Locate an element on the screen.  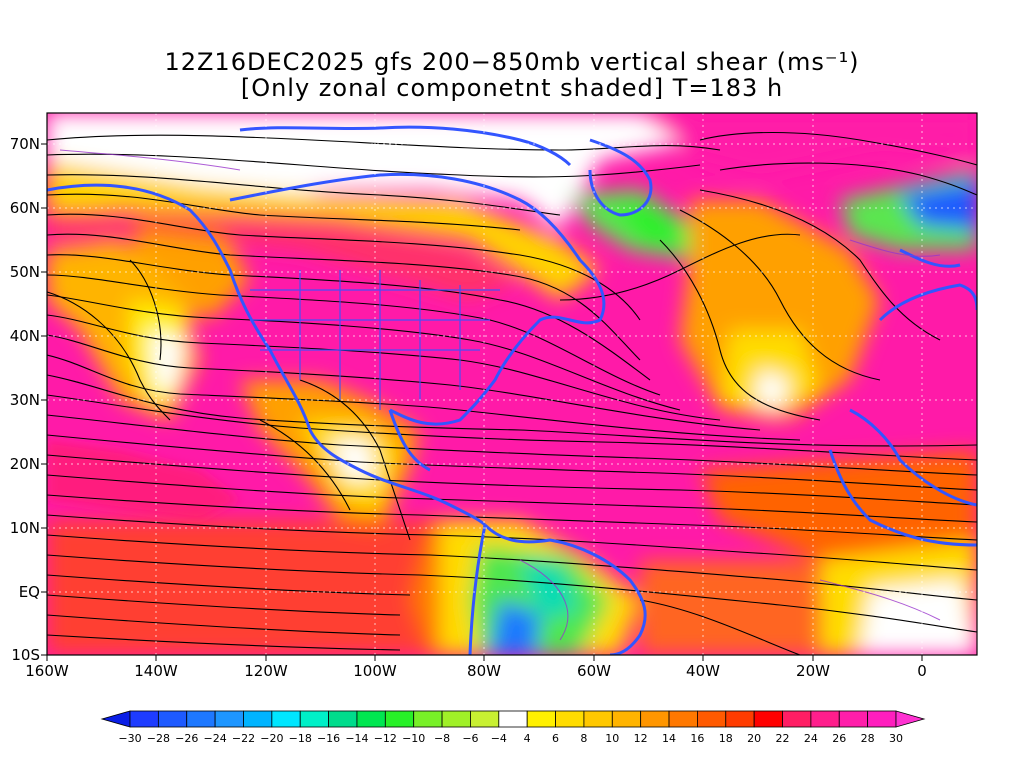
lon-label-20w: 20W is located at coordinates (813, 671).